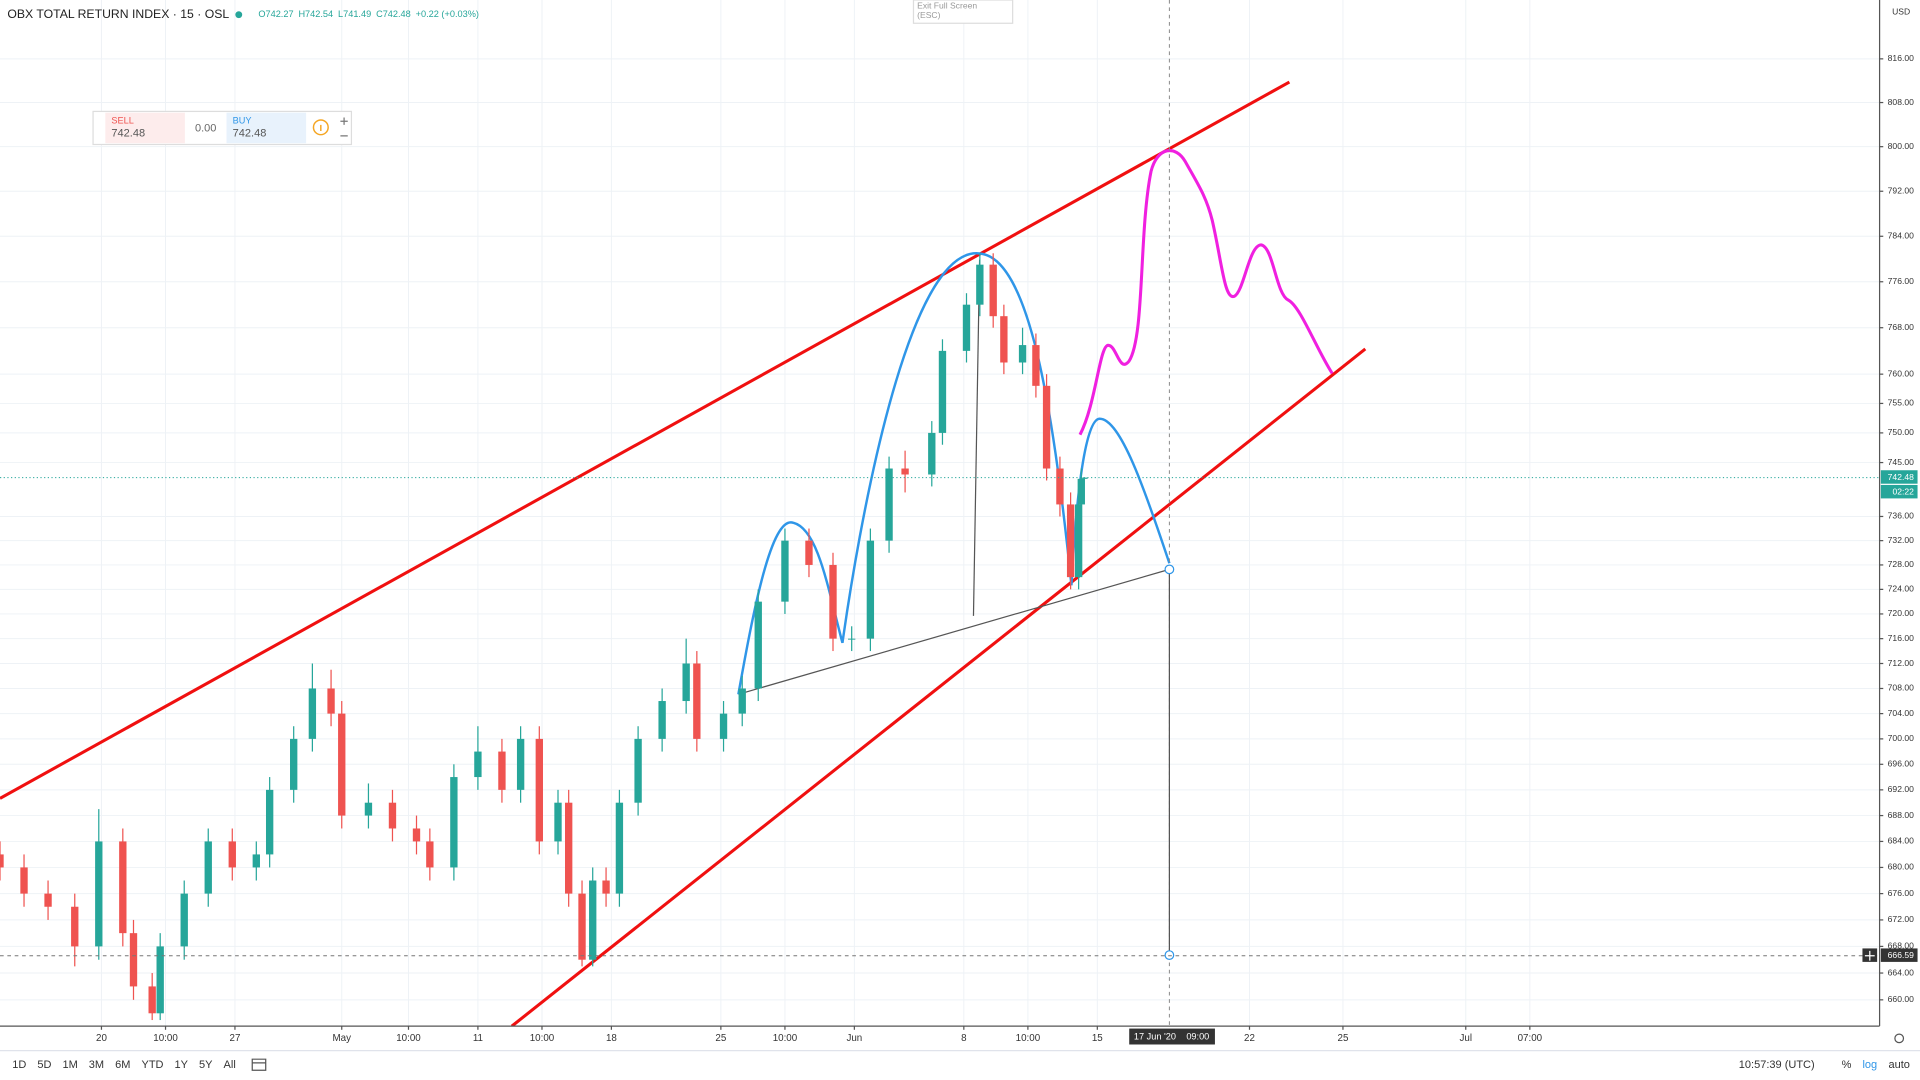 The height and width of the screenshot is (1080, 1920). Describe the element at coordinates (1901, 477) in the screenshot. I see `last-price-label: 742.48` at that location.